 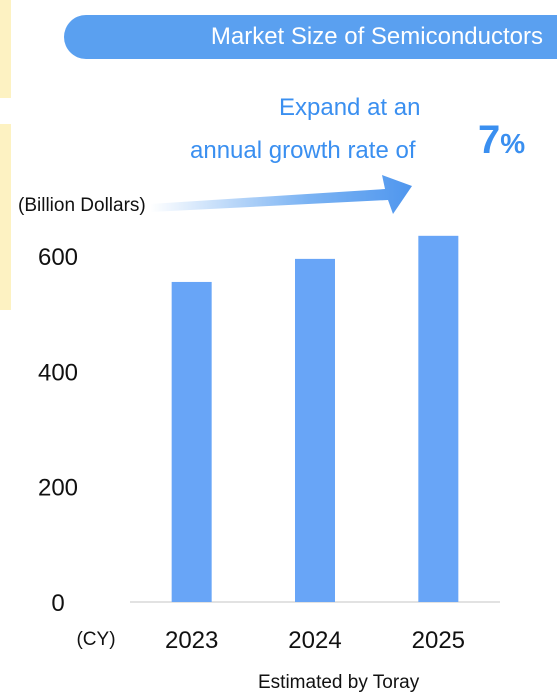 I want to click on growth-annotation-line1: Expand at an, so click(x=350, y=107).